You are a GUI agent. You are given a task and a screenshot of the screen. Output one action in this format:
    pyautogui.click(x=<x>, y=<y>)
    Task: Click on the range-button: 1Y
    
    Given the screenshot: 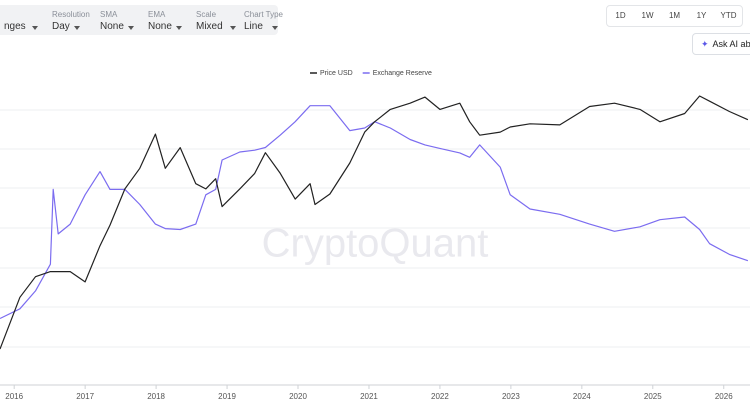 What is the action you would take?
    pyautogui.click(x=701, y=15)
    